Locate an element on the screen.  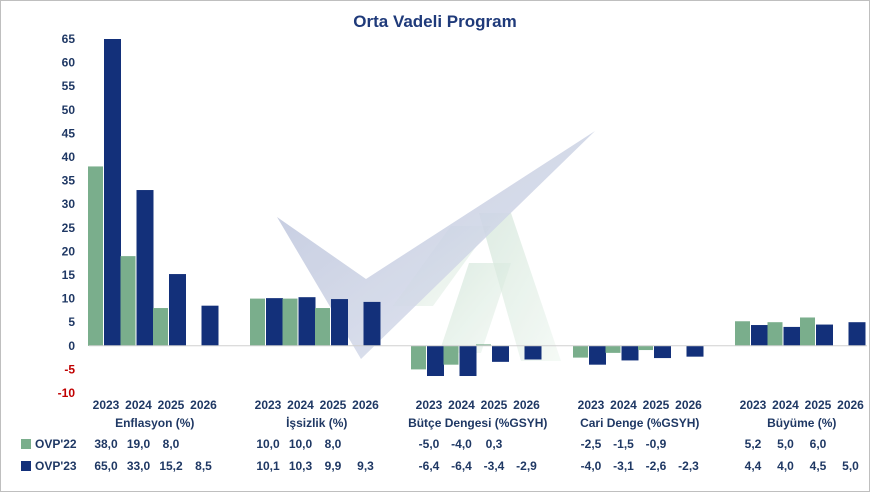
y-tick-label: 30 is located at coordinates (69, 204).